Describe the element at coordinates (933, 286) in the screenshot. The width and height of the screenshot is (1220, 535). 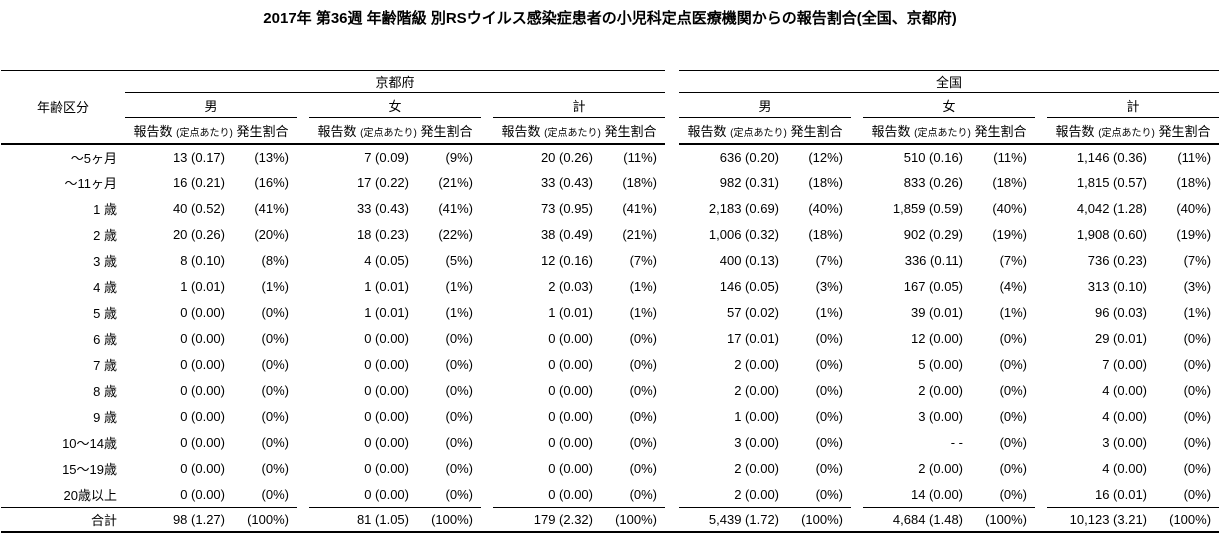
I see `count-cell: 167 (0.05)` at that location.